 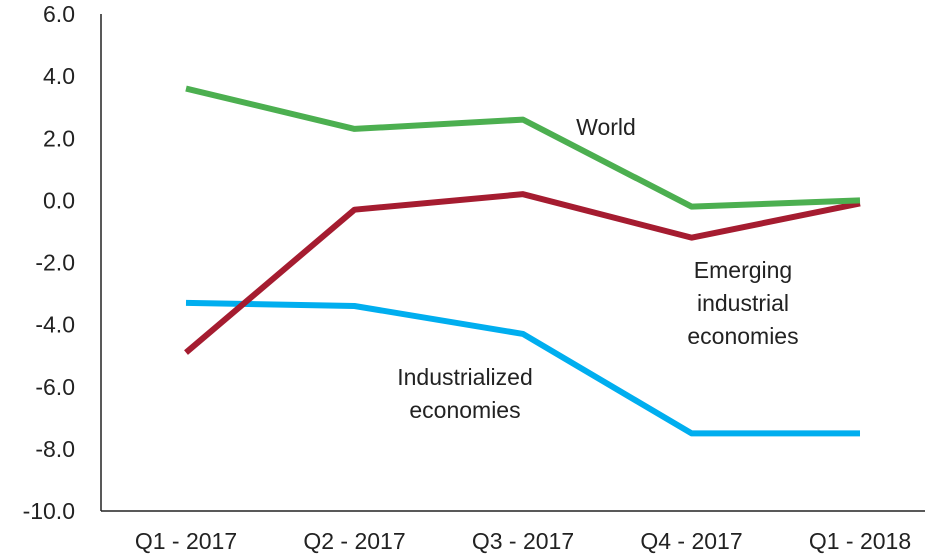 What do you see at coordinates (860, 541) in the screenshot?
I see `x-tick-label: Q1 - 2018` at bounding box center [860, 541].